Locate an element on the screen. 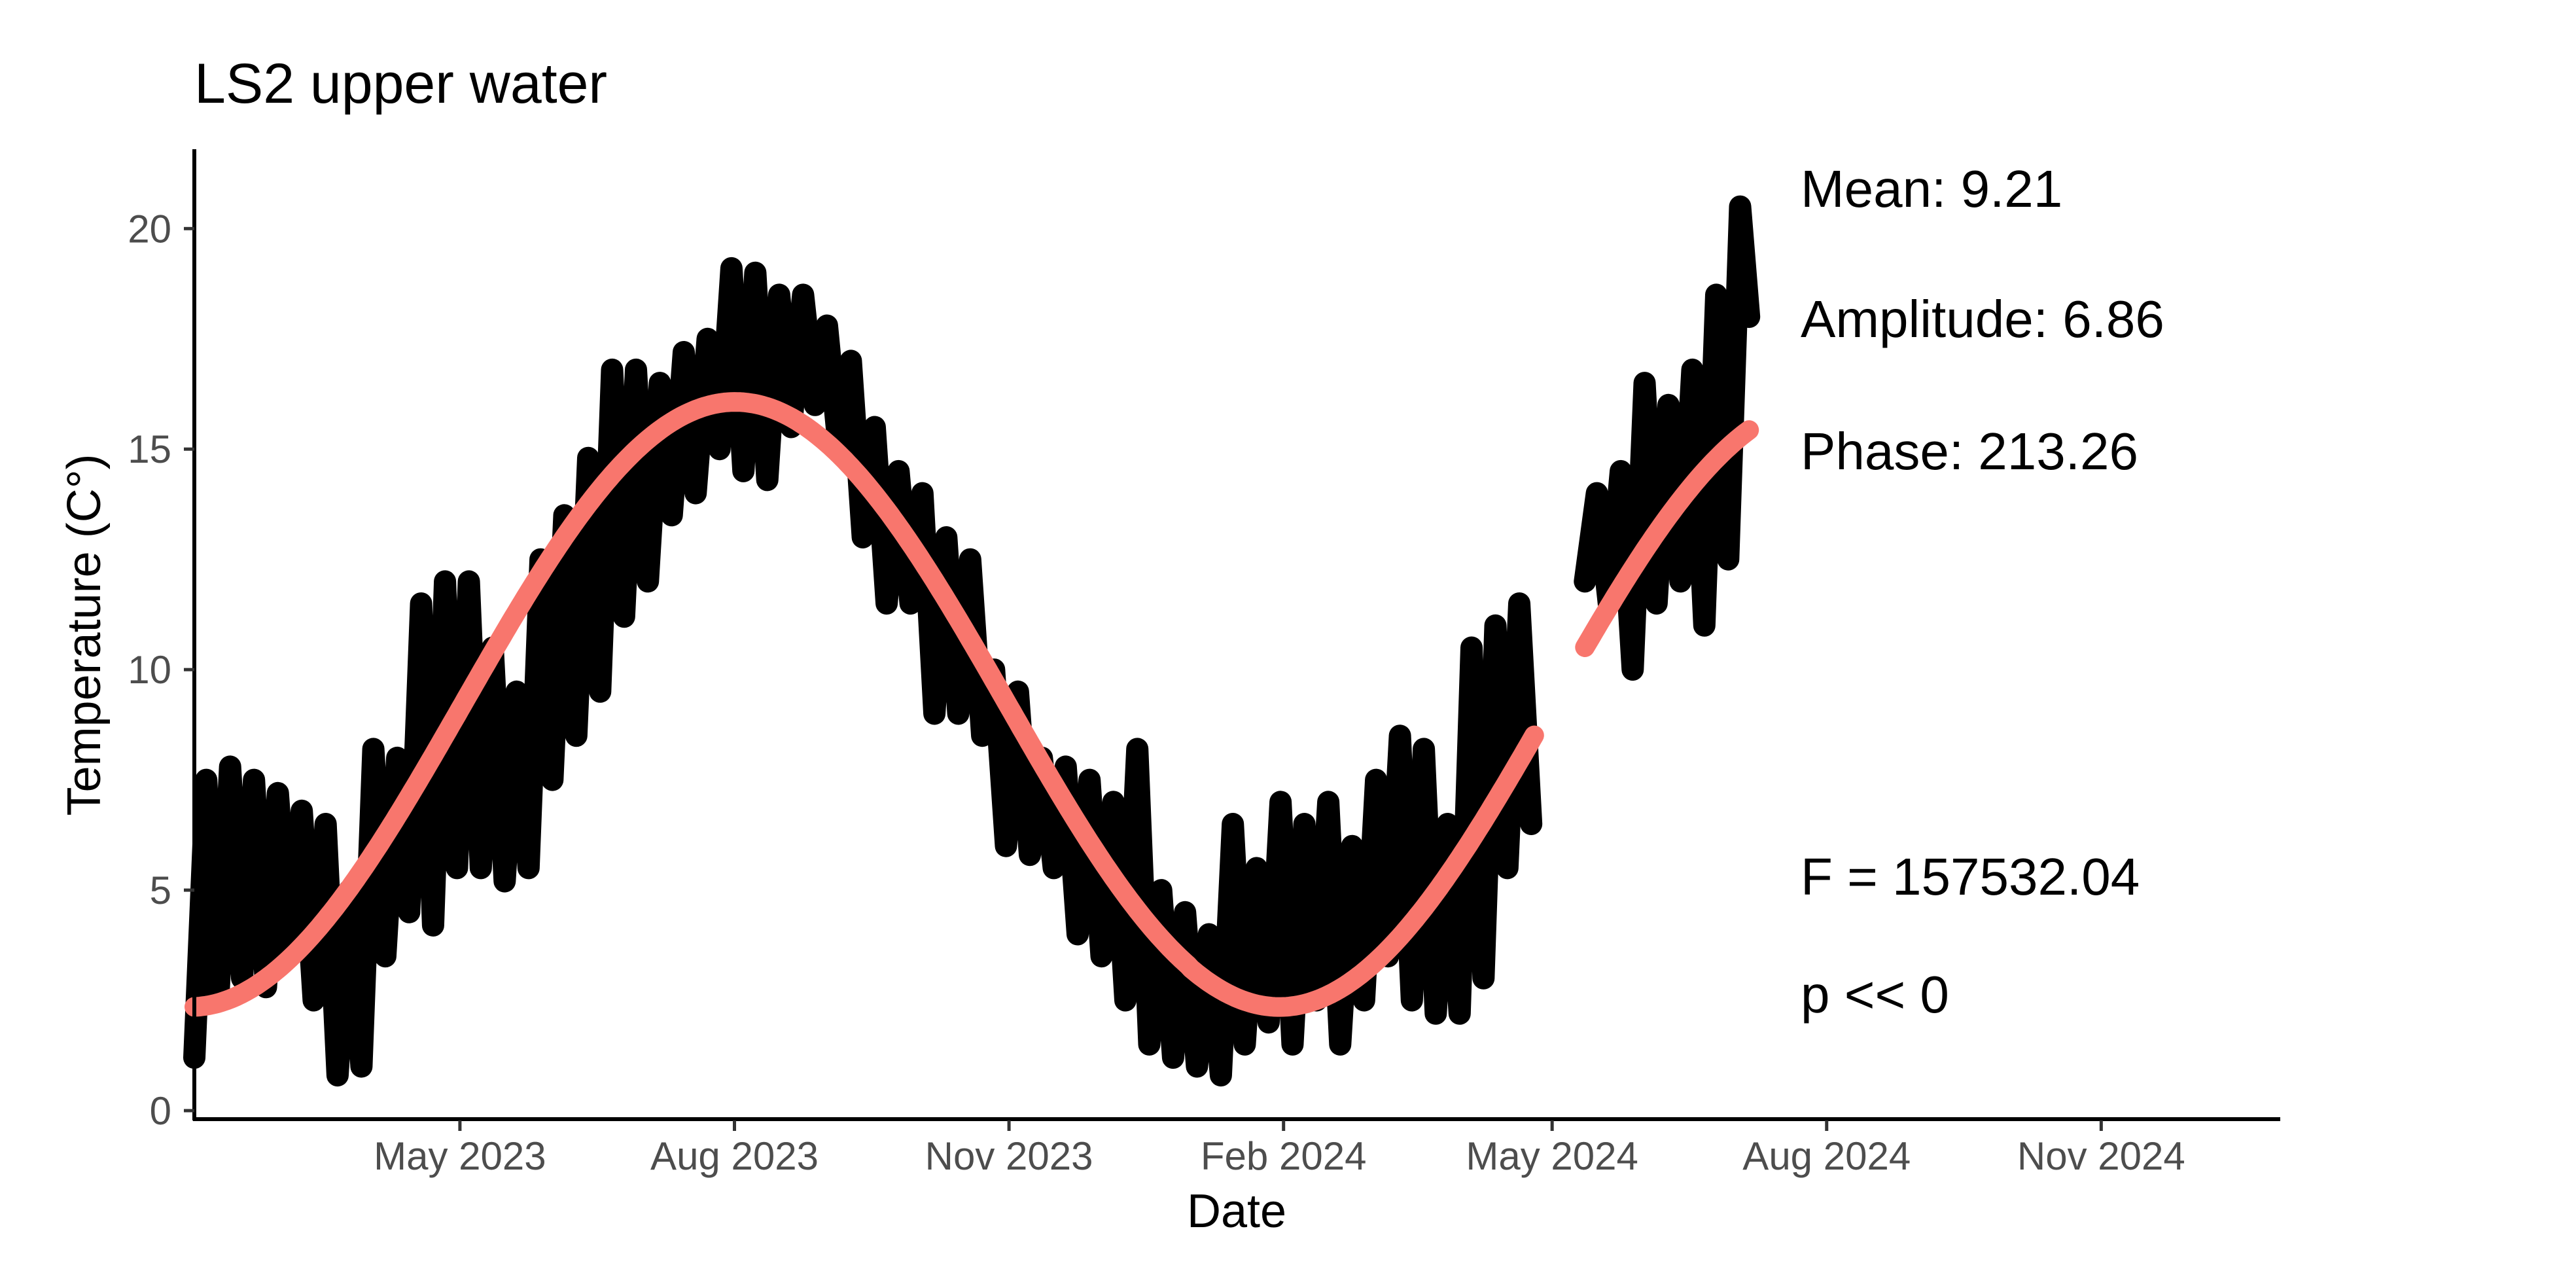  y-tick-label: 20 is located at coordinates (149, 229).